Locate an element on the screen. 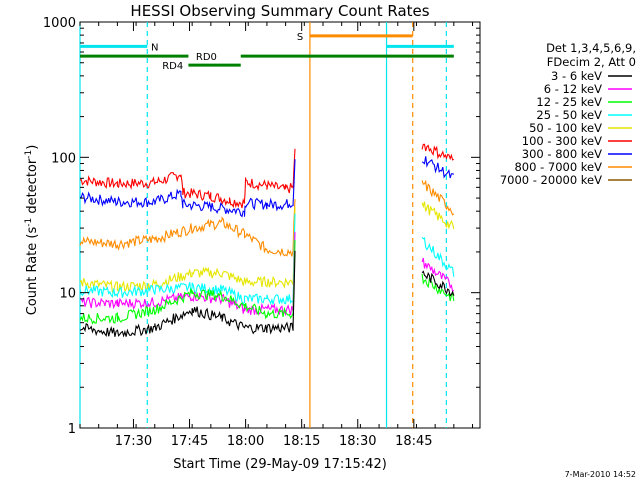 The height and width of the screenshot is (480, 640). y-axis-label-part: Count Rate (s is located at coordinates (32, 271).